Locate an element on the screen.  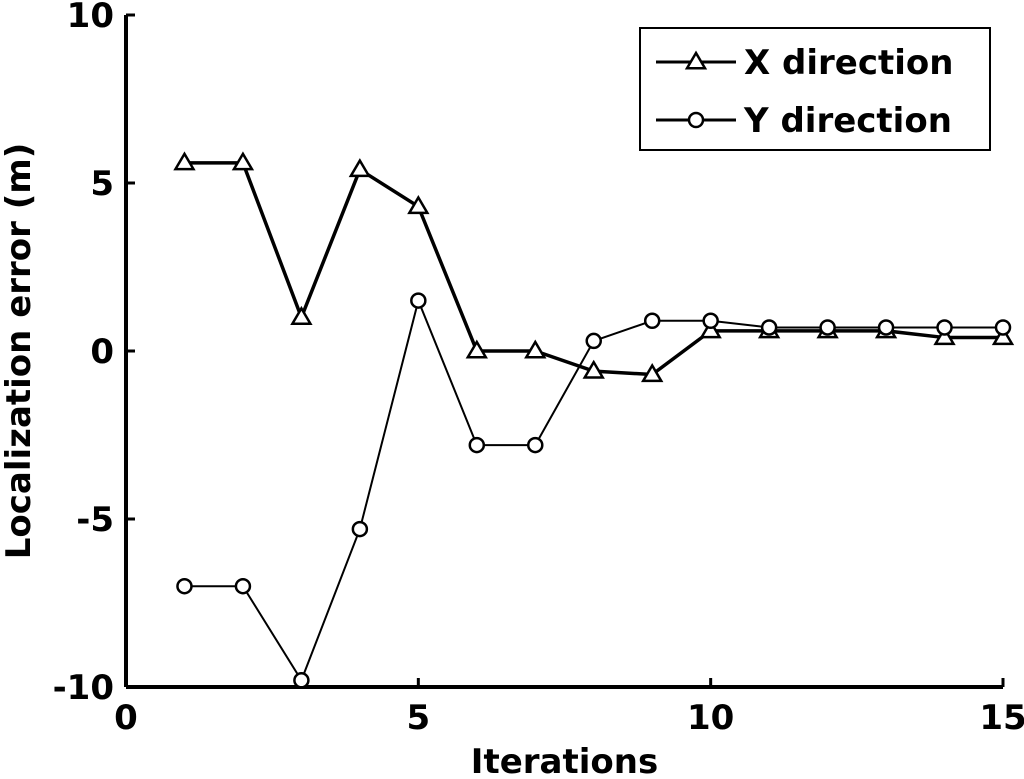
legend: X direction Y direction is located at coordinates (815, 89).